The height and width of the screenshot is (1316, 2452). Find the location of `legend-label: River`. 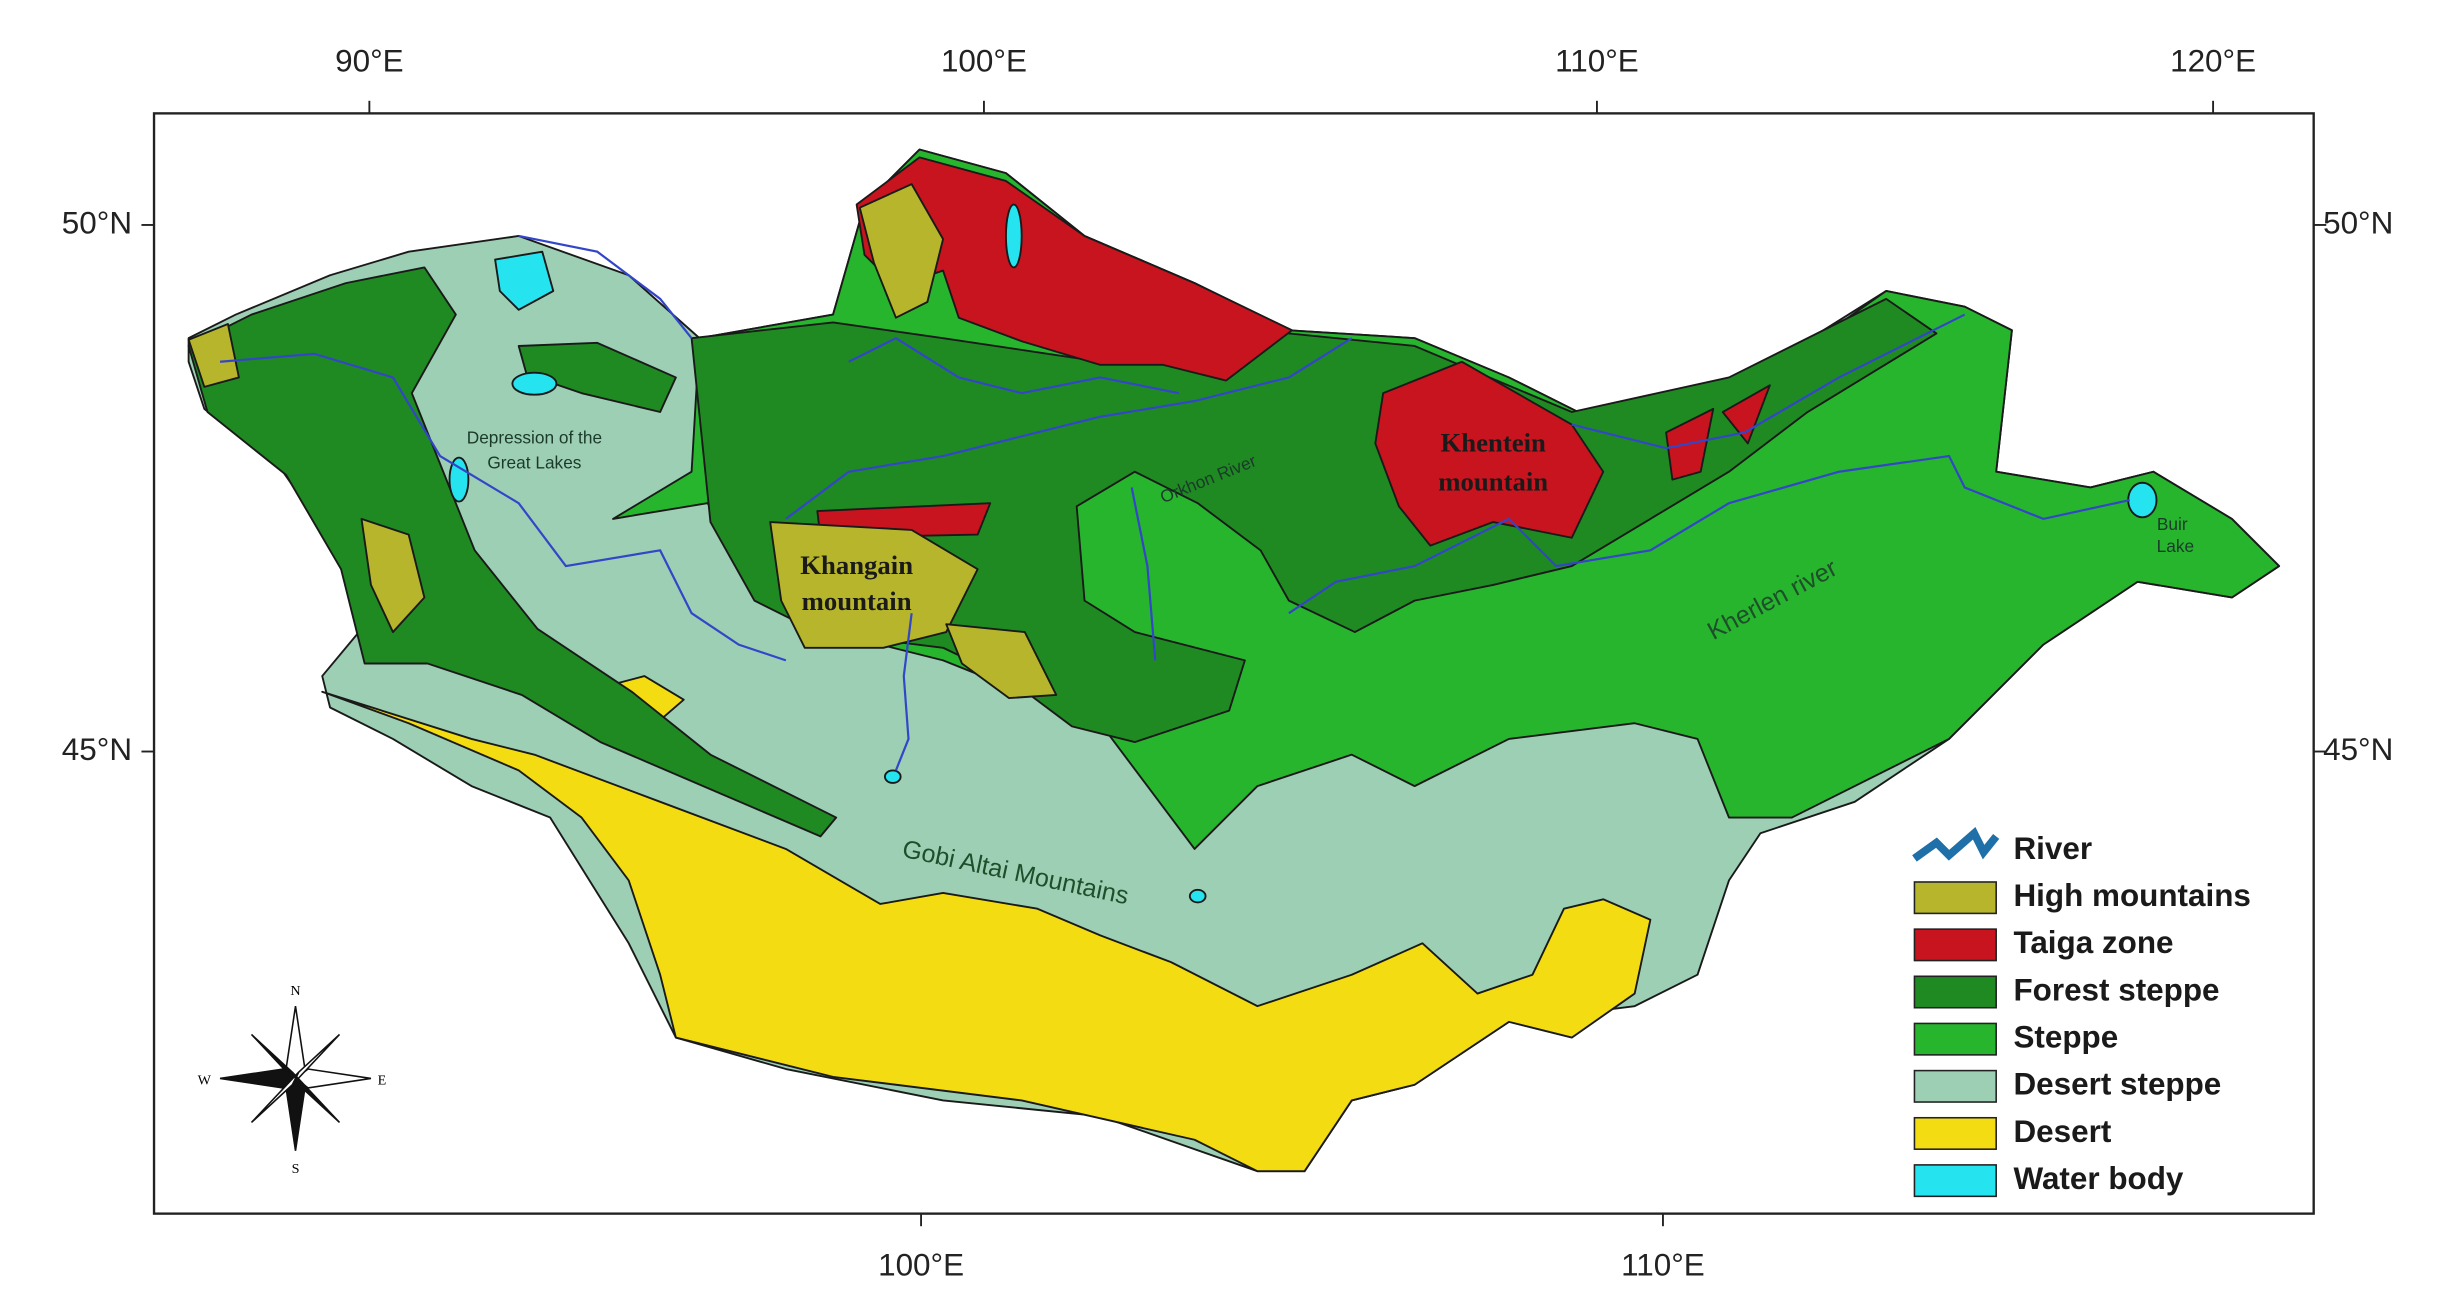

legend-label: River is located at coordinates (2052, 848).